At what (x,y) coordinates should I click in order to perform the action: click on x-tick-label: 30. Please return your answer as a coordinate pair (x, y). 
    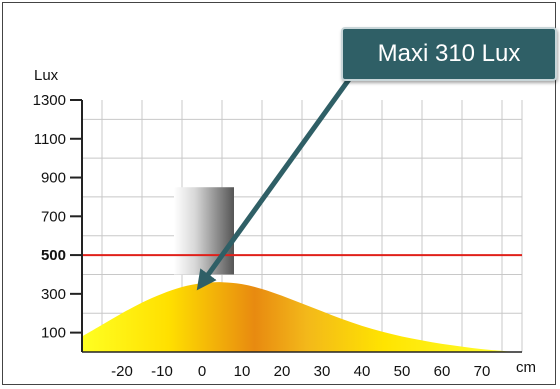
    Looking at the image, I should click on (322, 371).